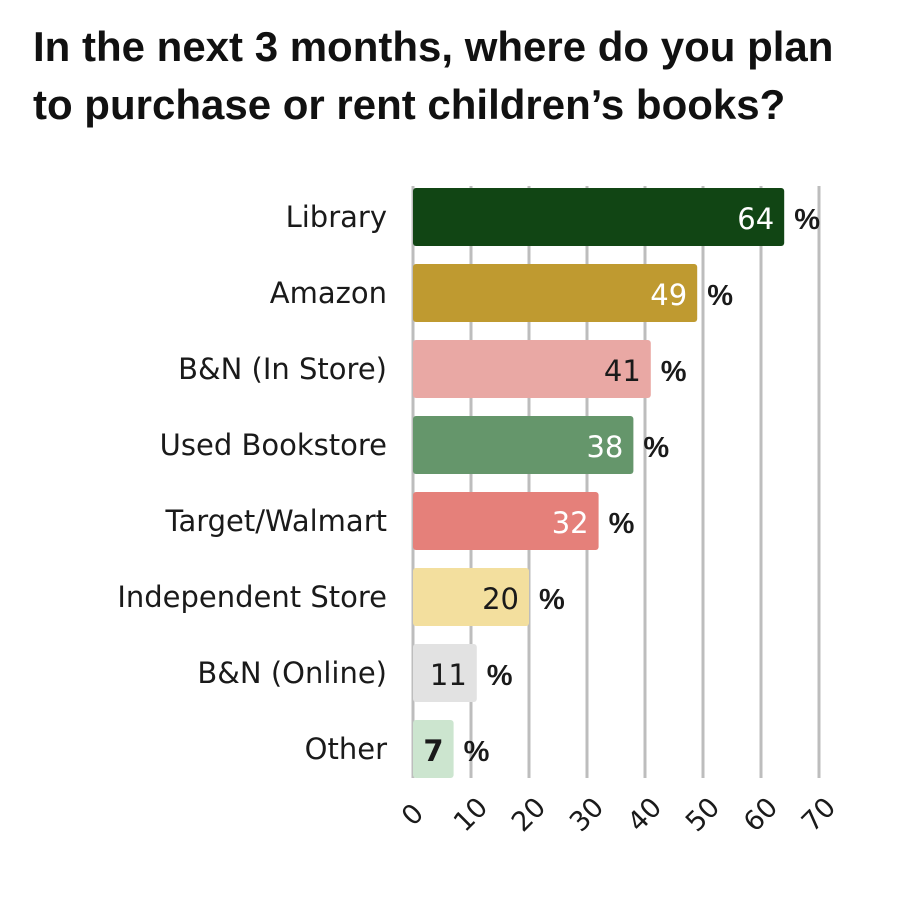 The height and width of the screenshot is (900, 900). Describe the element at coordinates (500, 676) in the screenshot. I see `percent-label-bandn-online: %` at that location.